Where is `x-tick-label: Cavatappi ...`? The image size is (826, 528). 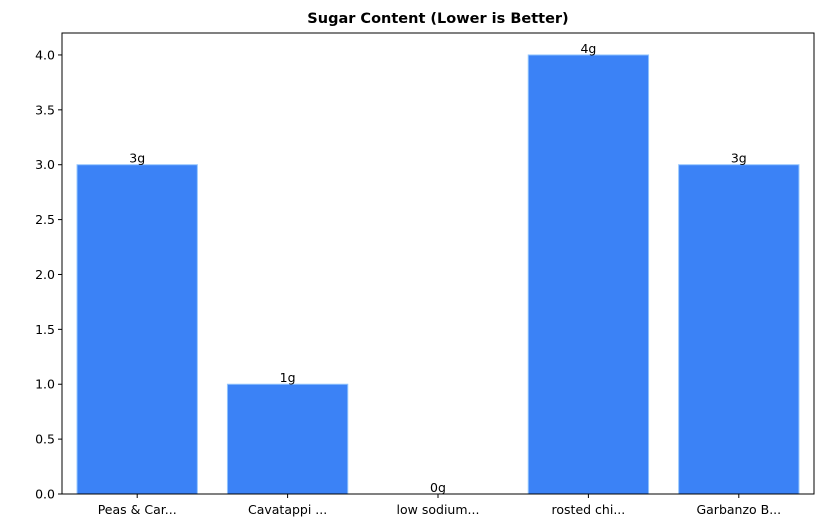 x-tick-label: Cavatappi ... is located at coordinates (287, 509).